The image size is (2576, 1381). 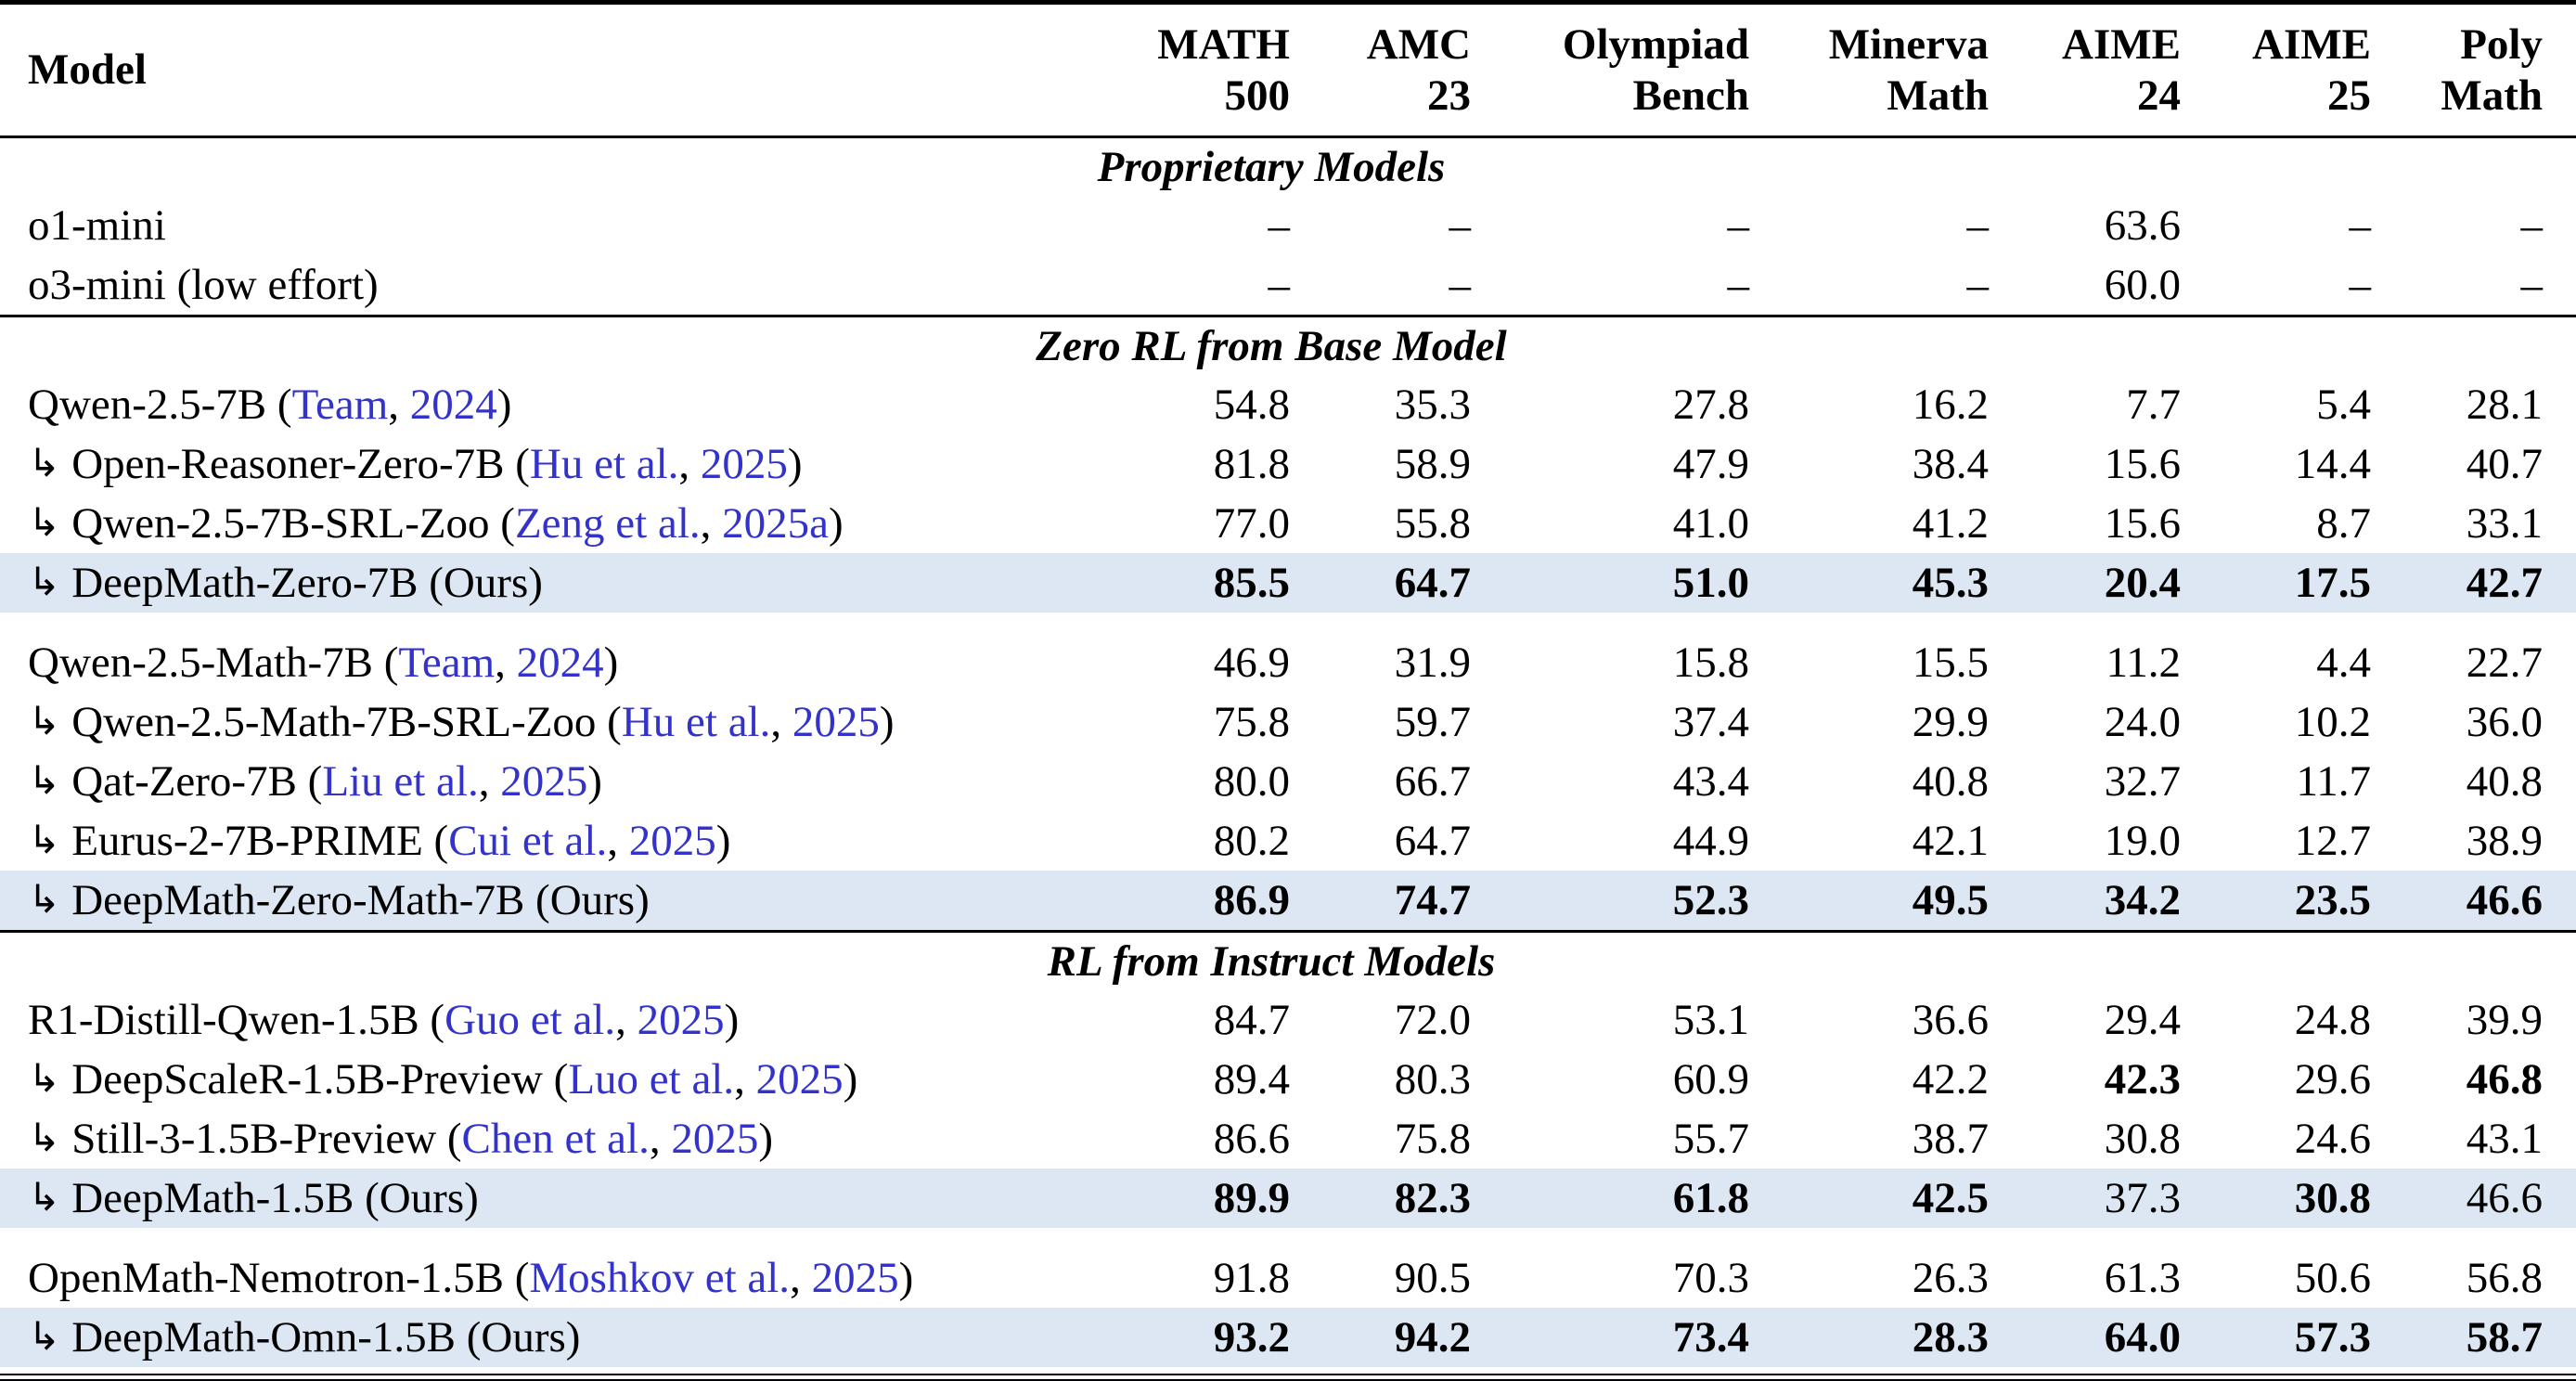 I want to click on citation-link: Guo et al., so click(x=530, y=1020).